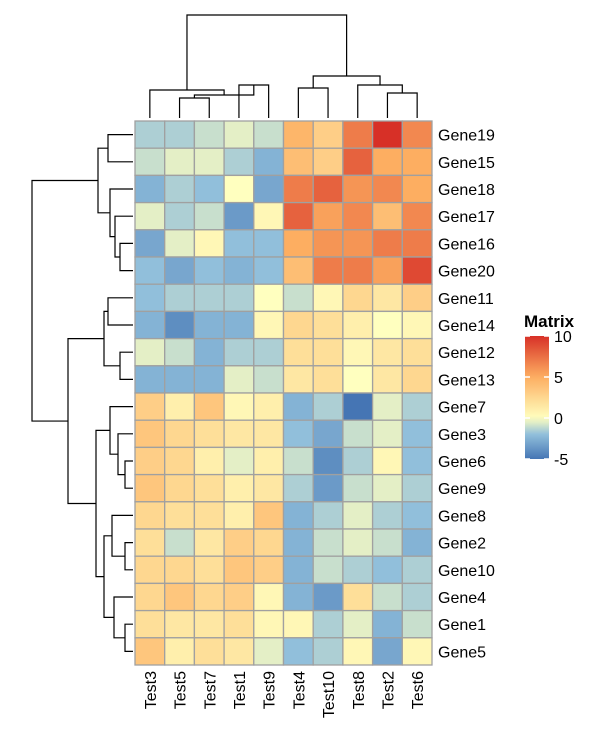 The height and width of the screenshot is (729, 603). What do you see at coordinates (418, 690) in the screenshot?
I see `column-label: Test6` at bounding box center [418, 690].